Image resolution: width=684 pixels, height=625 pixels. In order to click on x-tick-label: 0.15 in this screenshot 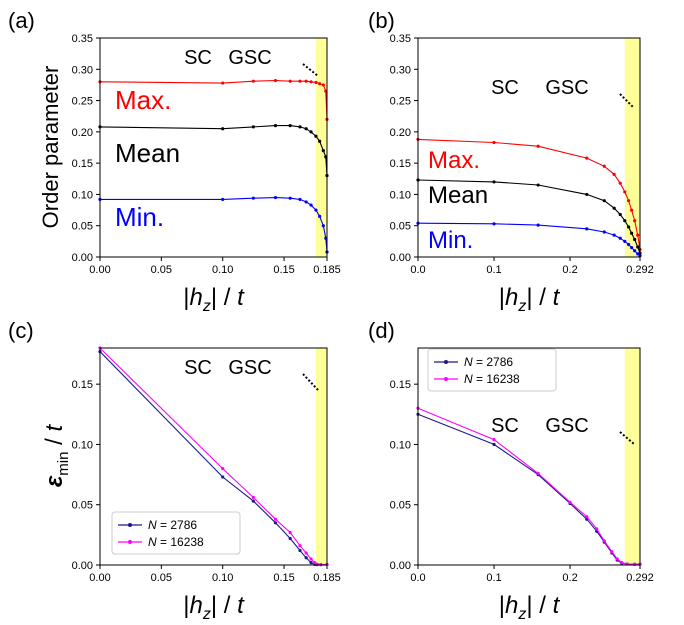, I will do `click(283, 270)`.